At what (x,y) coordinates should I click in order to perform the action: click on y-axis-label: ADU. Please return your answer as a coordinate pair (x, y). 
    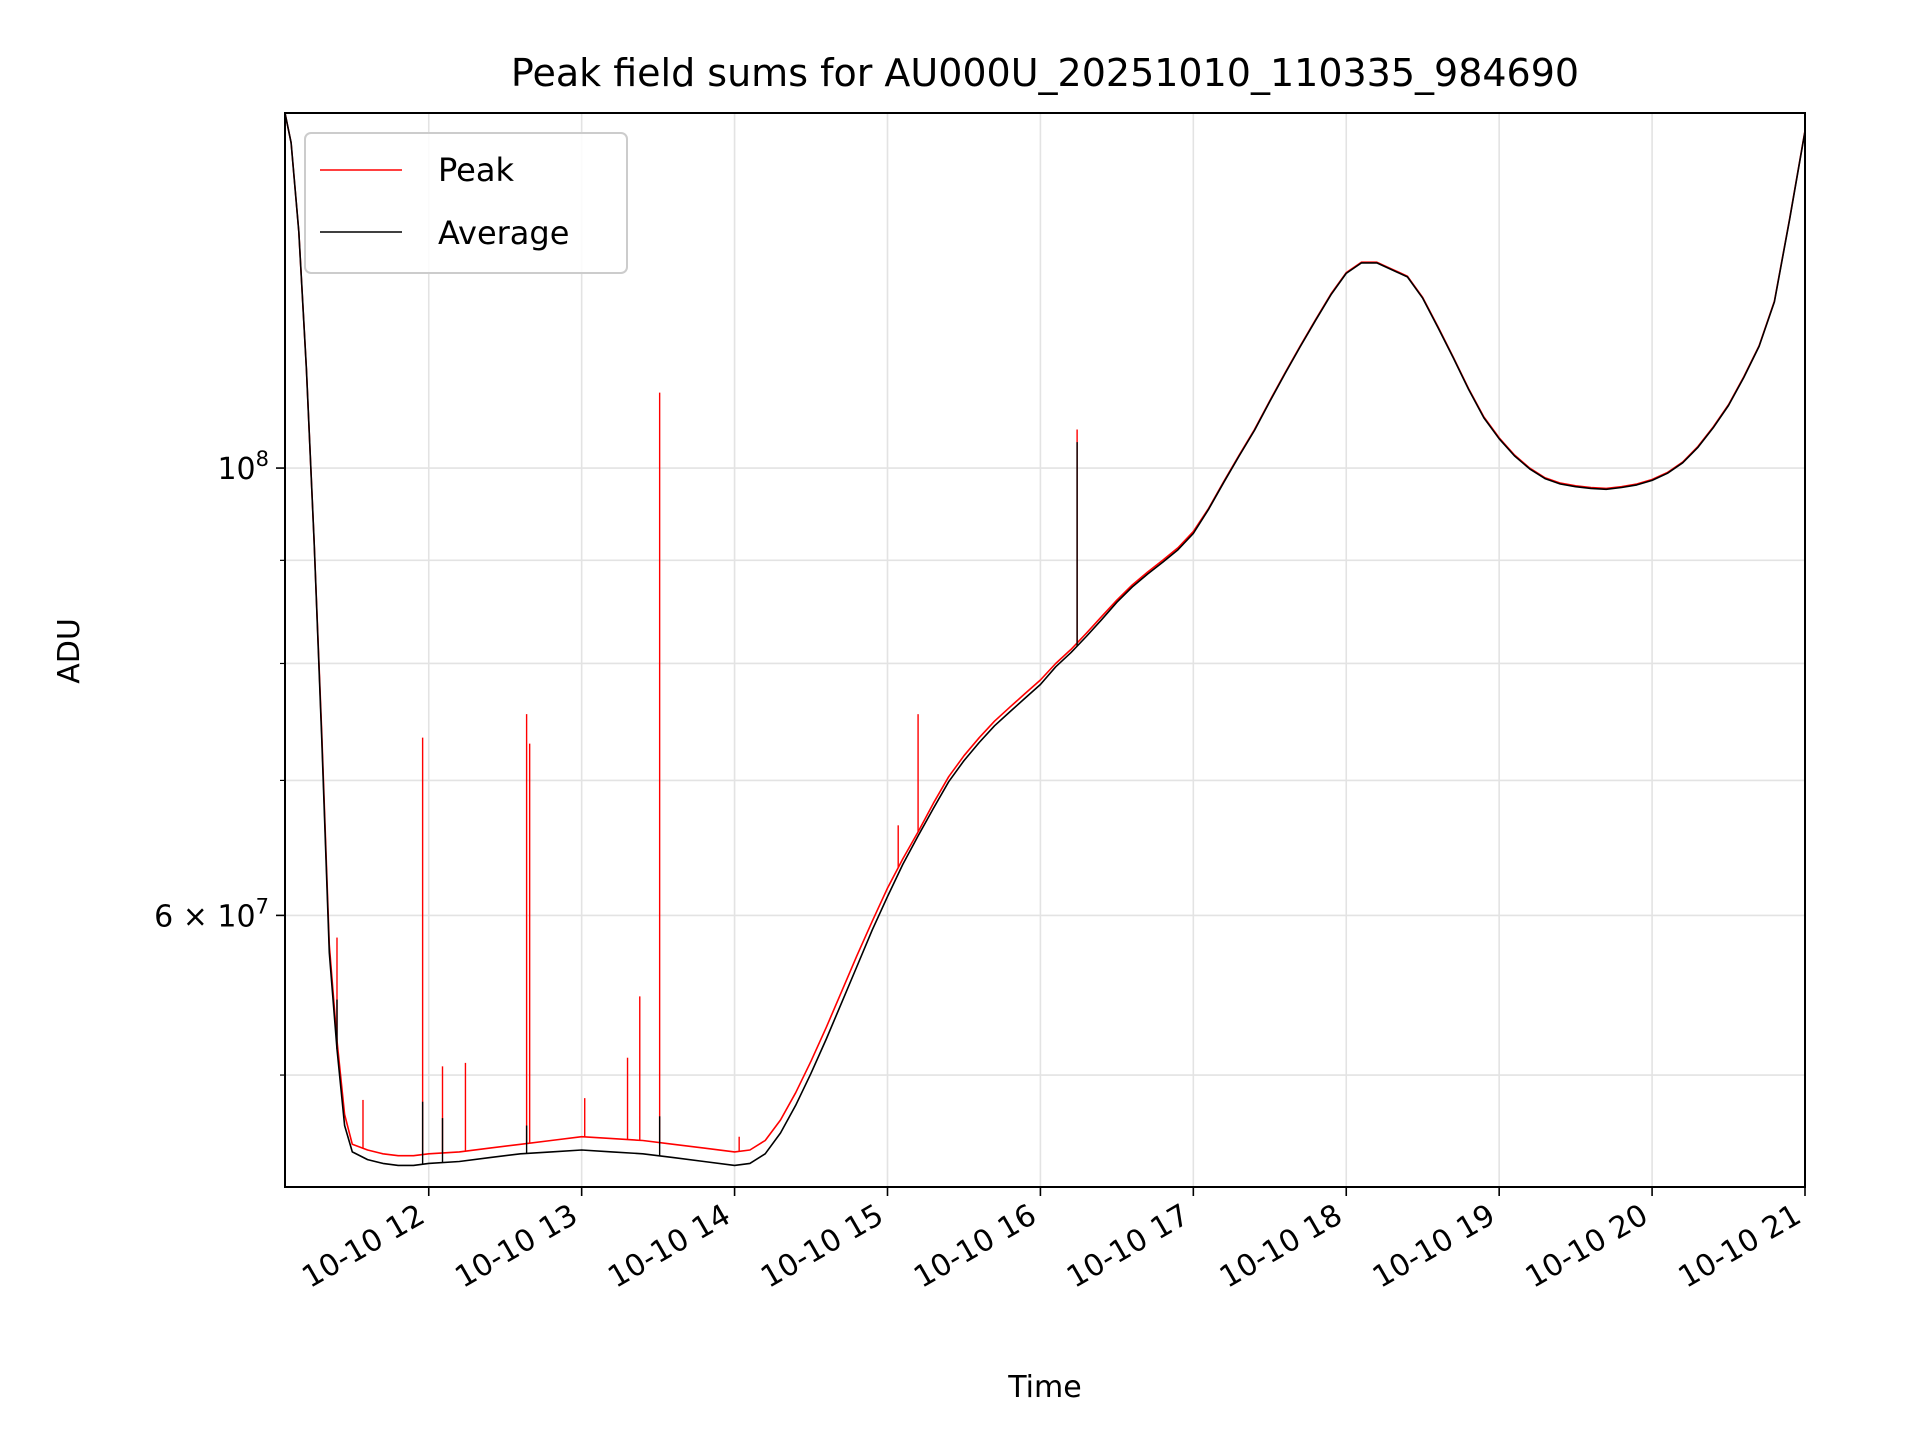
    Looking at the image, I should click on (69, 651).